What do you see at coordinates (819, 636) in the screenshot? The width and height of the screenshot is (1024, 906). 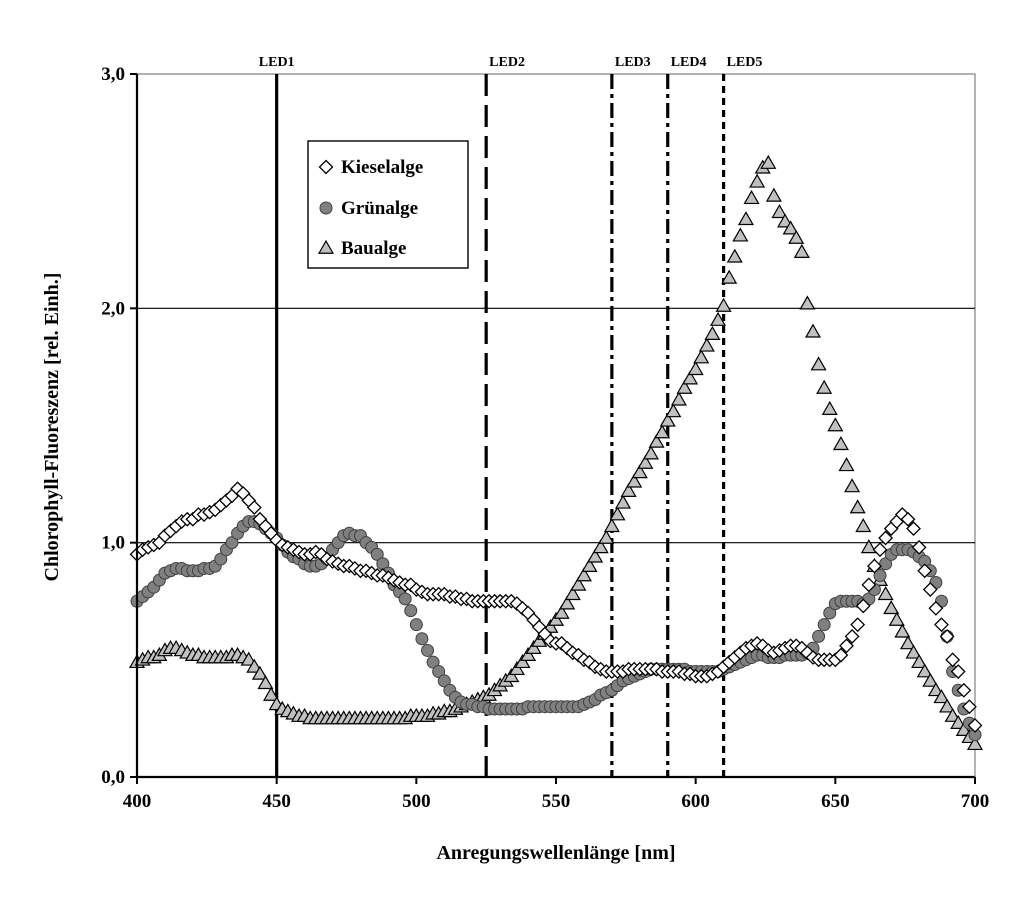 I see `point-grünalge-122` at bounding box center [819, 636].